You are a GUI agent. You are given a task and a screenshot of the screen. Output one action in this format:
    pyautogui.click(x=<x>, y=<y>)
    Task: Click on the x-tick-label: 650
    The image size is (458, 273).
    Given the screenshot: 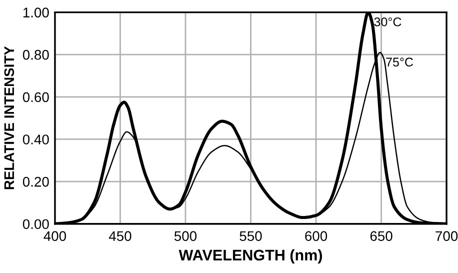 What is the action you would take?
    pyautogui.click(x=381, y=236)
    